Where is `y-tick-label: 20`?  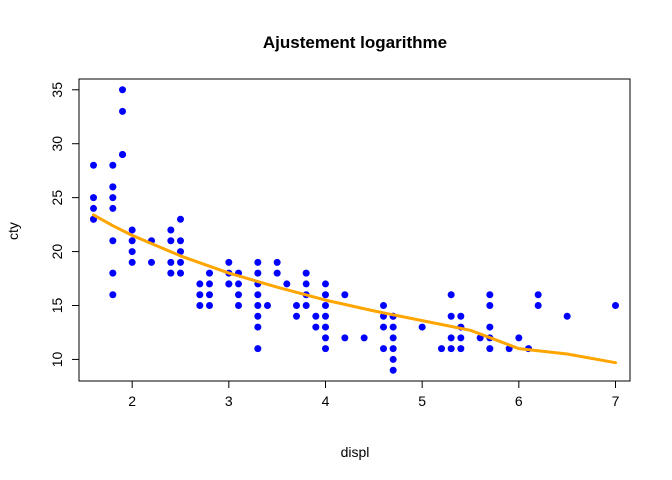 y-tick-label: 20 is located at coordinates (57, 252).